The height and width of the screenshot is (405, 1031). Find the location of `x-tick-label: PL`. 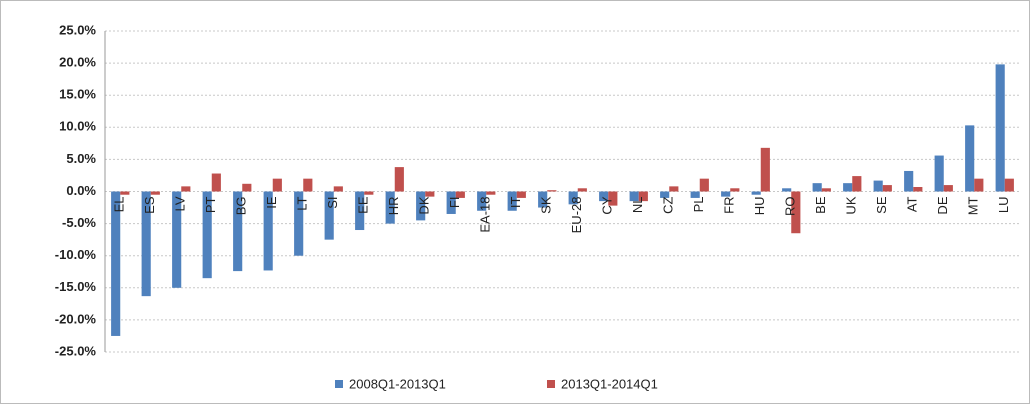

x-tick-label: PL is located at coordinates (698, 205).